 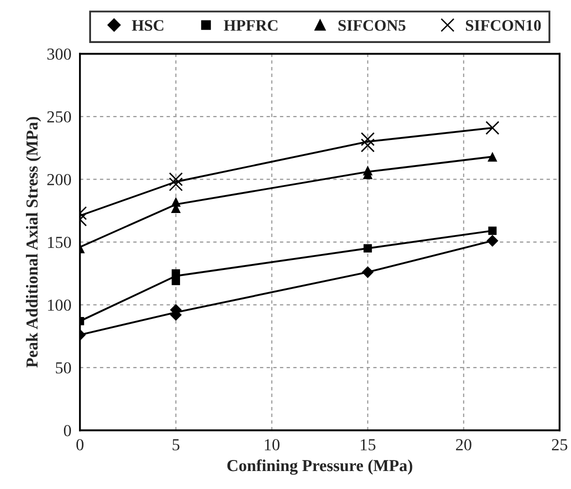 What do you see at coordinates (464, 444) in the screenshot?
I see `x-tick-label: 20` at bounding box center [464, 444].